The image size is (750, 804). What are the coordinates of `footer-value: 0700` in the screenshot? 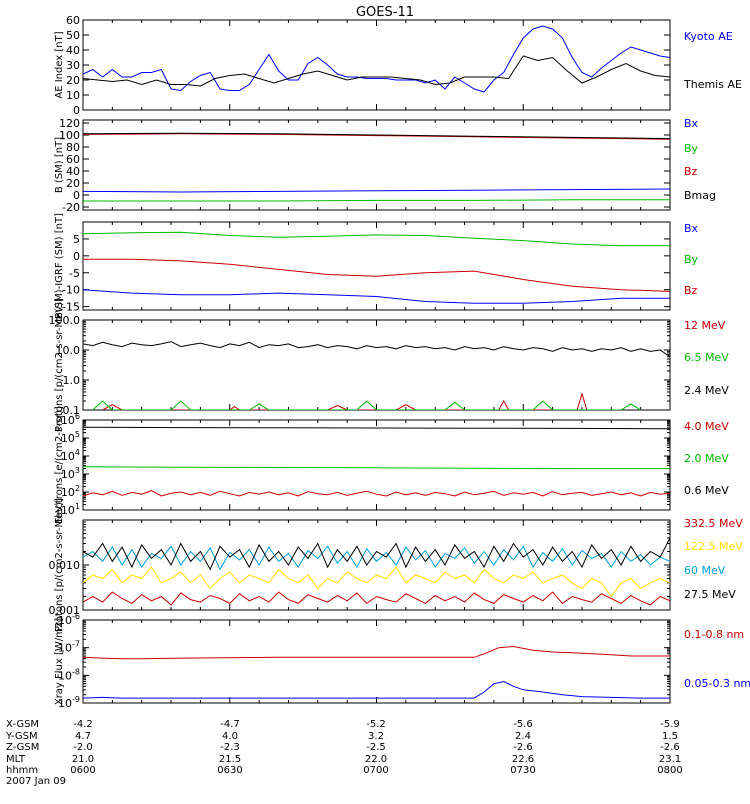 It's located at (375, 770).